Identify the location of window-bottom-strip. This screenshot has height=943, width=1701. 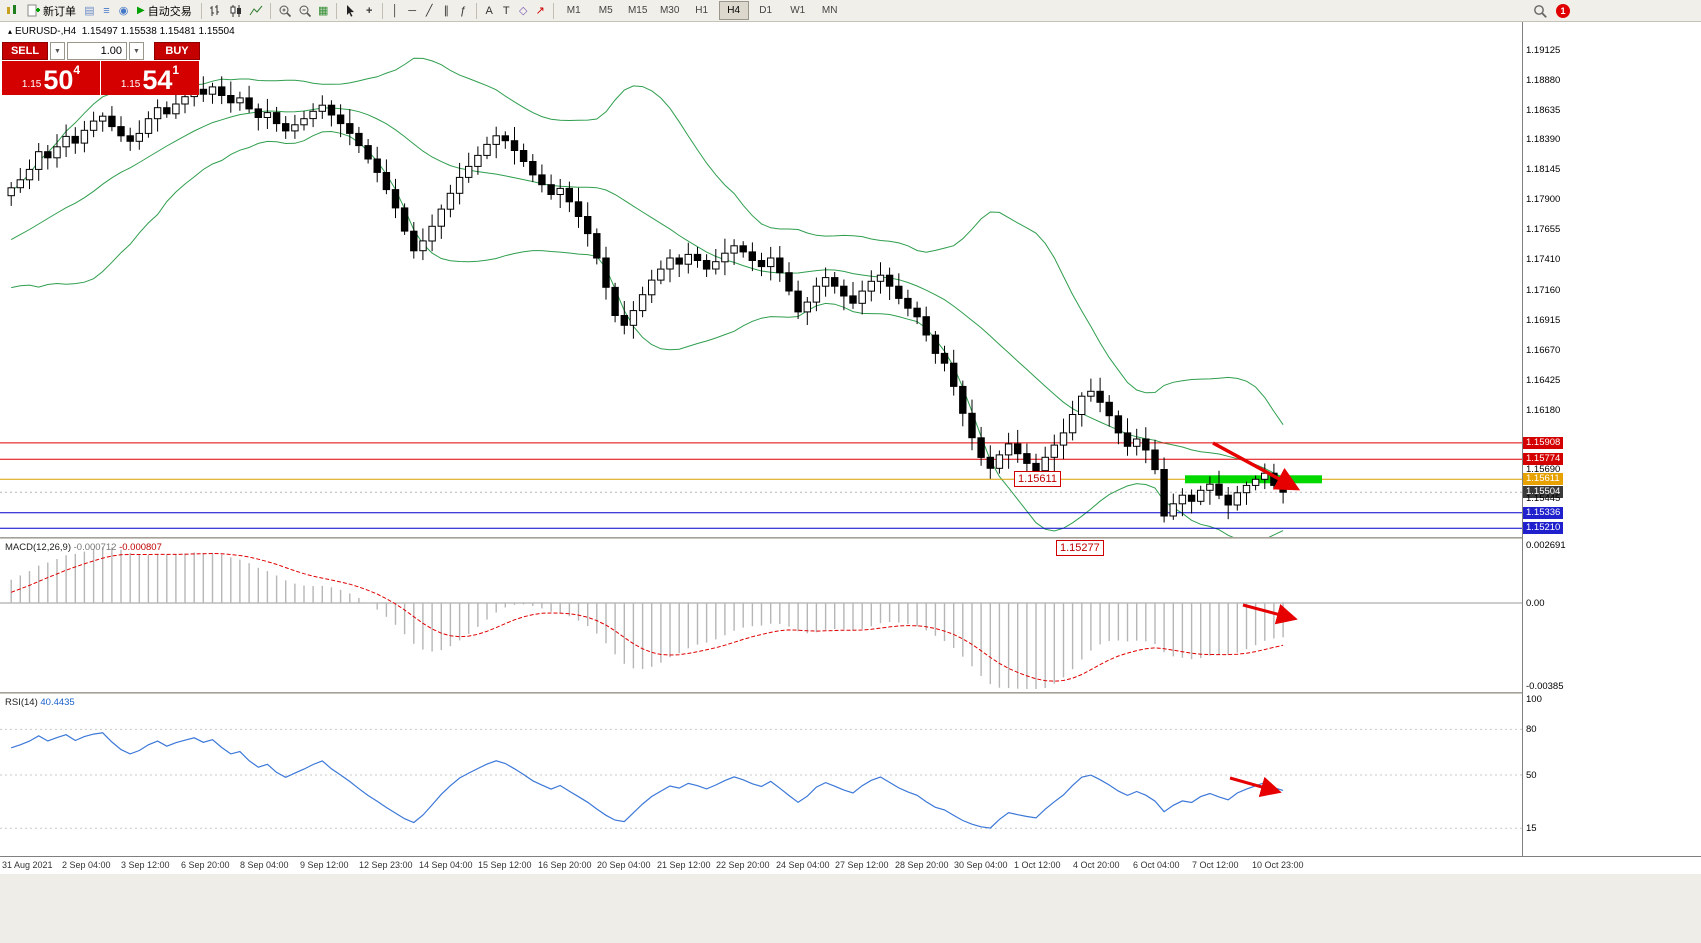
(850, 908).